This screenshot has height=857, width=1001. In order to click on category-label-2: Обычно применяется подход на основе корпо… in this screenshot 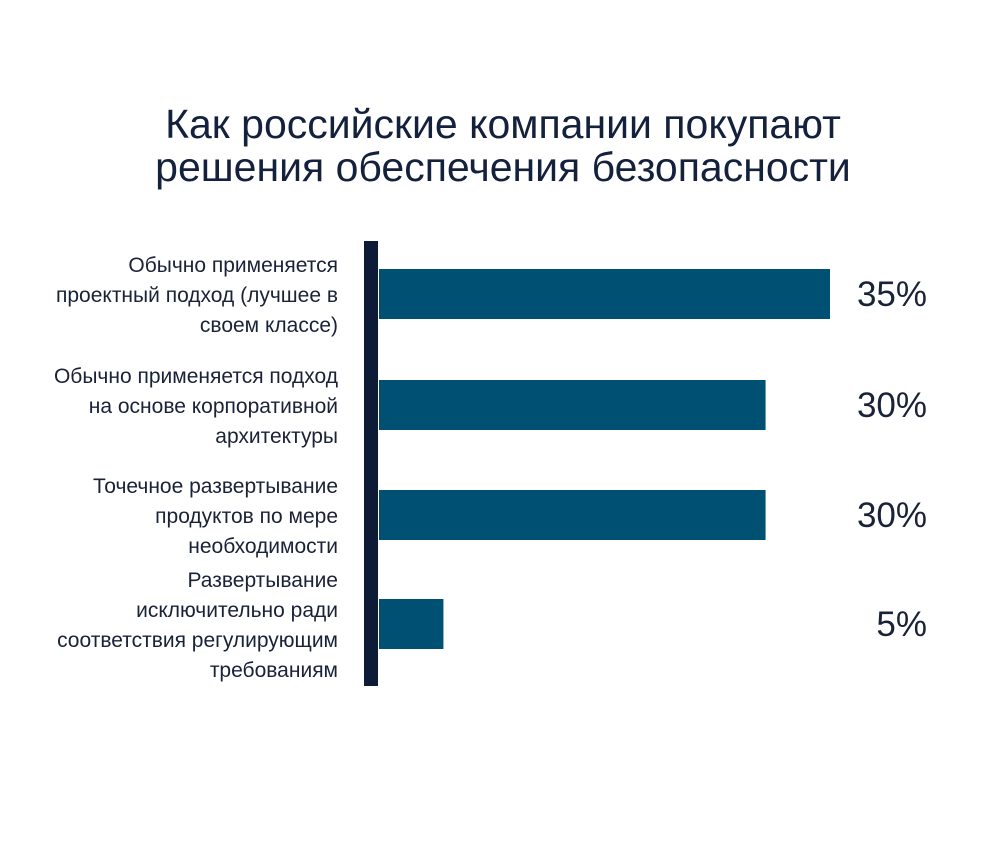, I will do `click(196, 406)`.